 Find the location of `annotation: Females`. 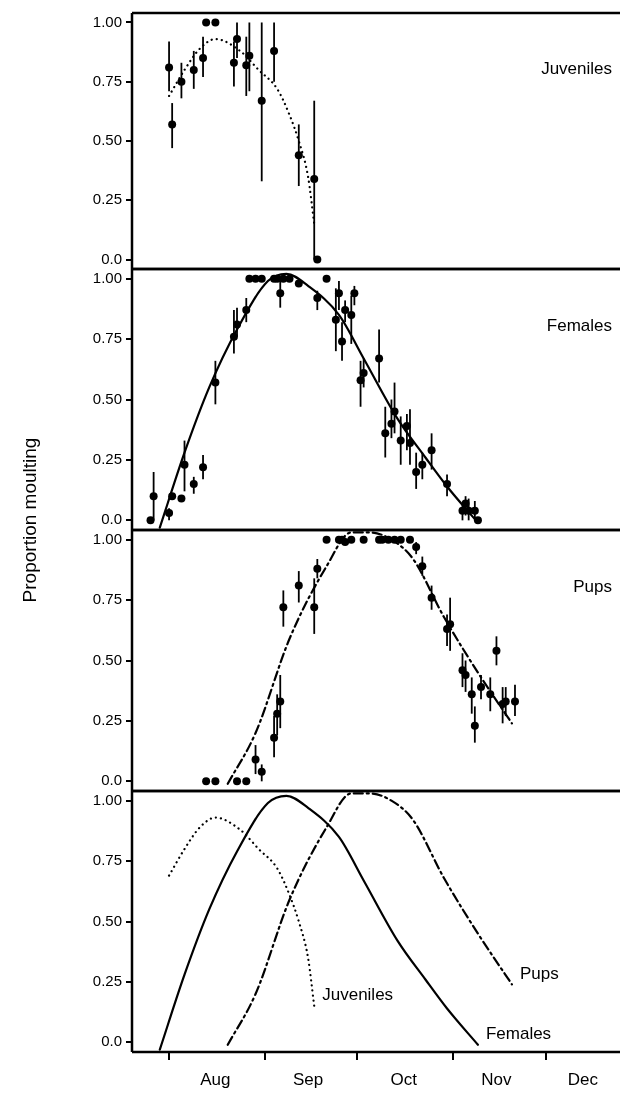

annotation: Females is located at coordinates (579, 326).